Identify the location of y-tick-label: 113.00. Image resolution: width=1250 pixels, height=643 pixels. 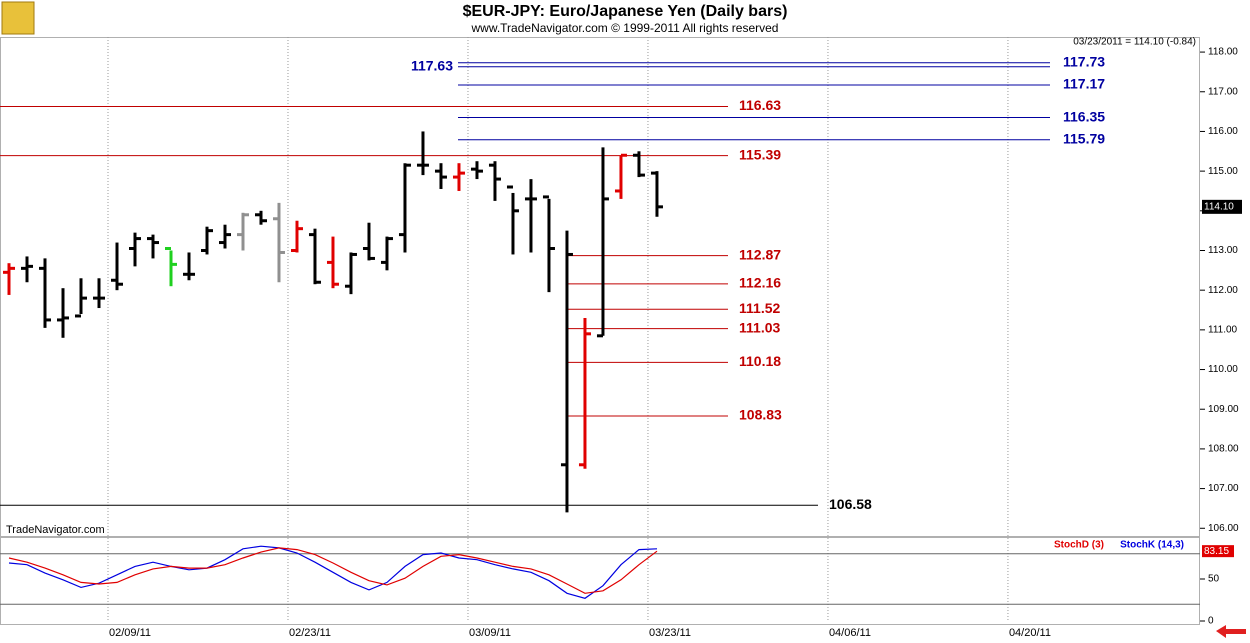
(1223, 250).